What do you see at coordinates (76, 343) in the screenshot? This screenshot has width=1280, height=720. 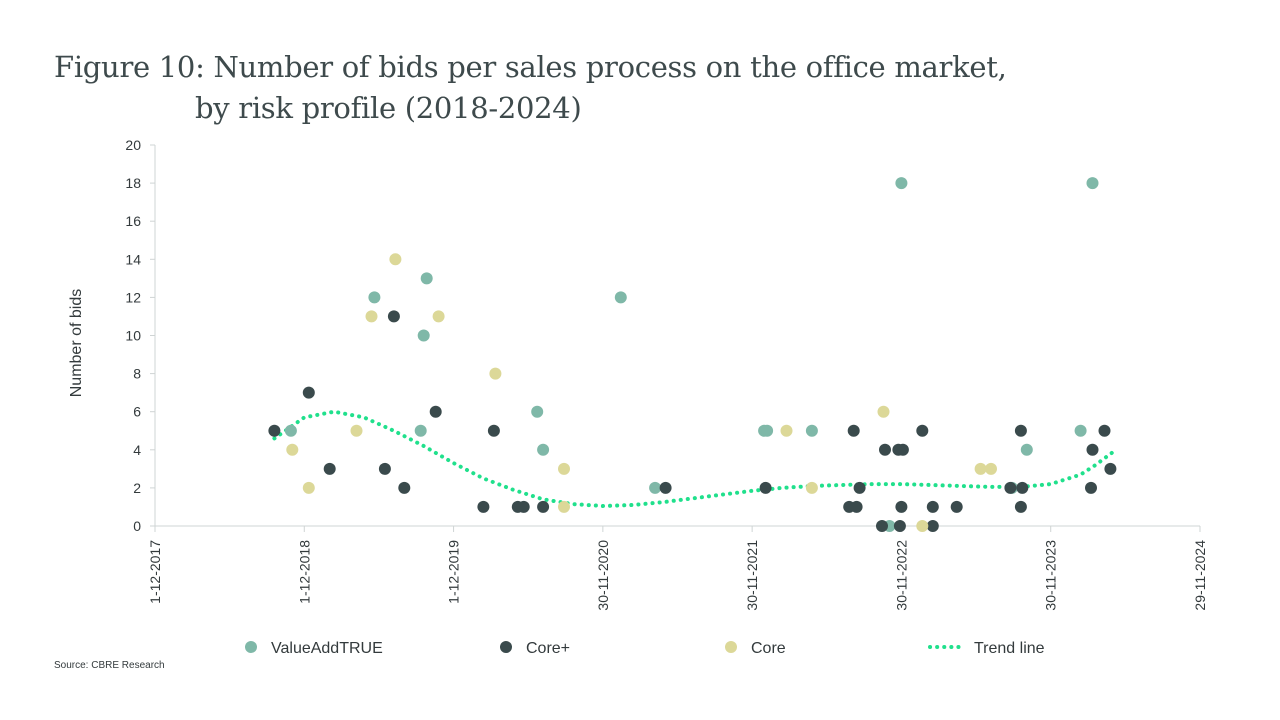 I see `y-axis-label: Number of bids` at bounding box center [76, 343].